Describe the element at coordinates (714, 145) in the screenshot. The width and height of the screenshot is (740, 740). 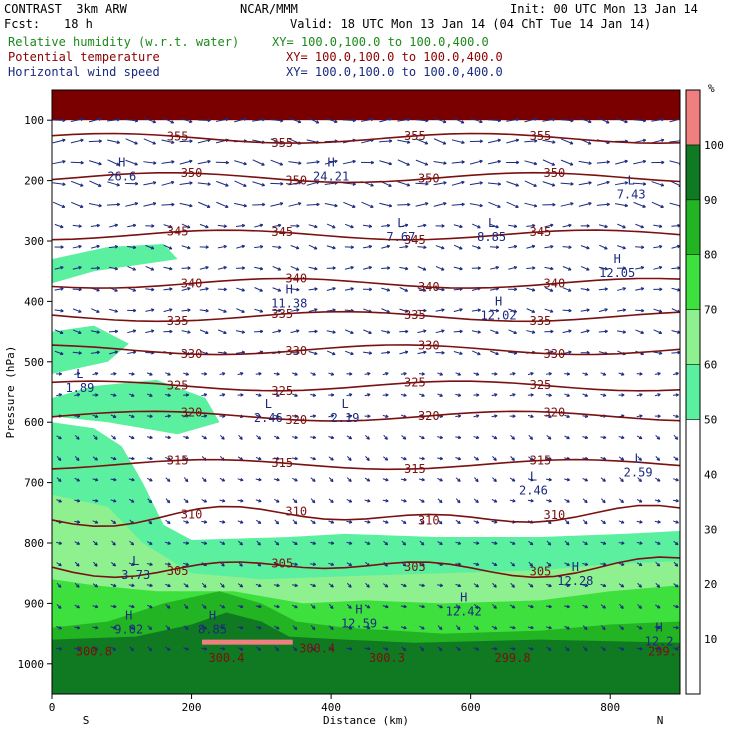
I see `colorbar-tick-label: 100` at that location.